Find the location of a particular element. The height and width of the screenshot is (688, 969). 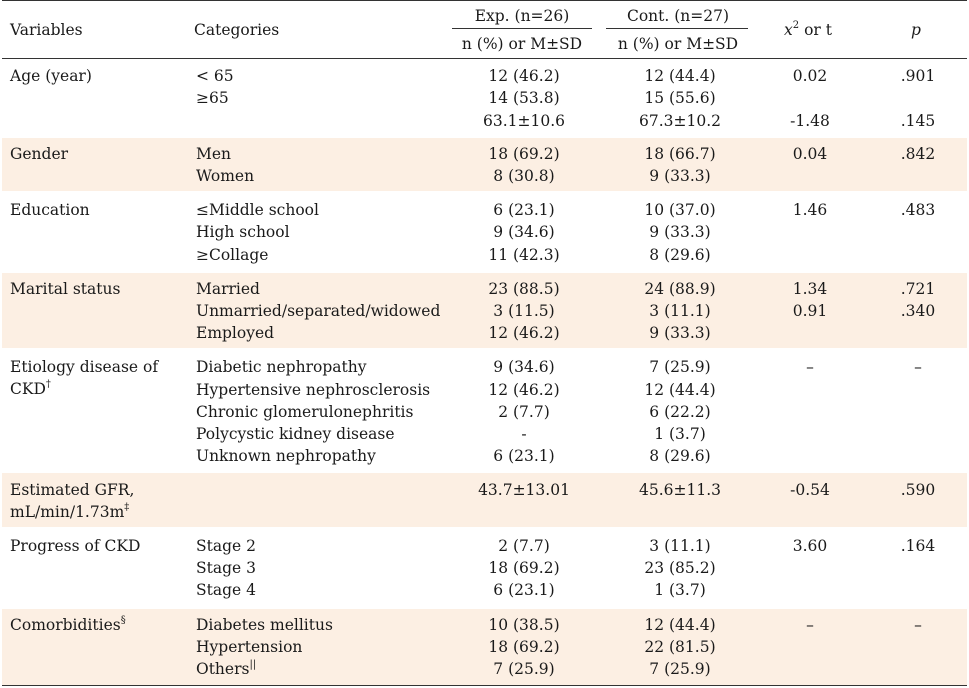

variable-label: Marital status is located at coordinates (65, 289).